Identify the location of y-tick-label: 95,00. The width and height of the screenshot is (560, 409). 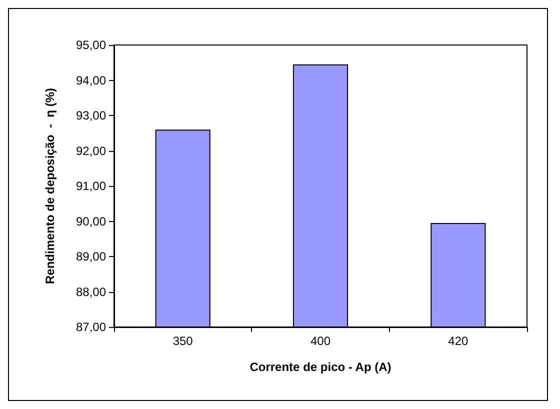
(91, 45).